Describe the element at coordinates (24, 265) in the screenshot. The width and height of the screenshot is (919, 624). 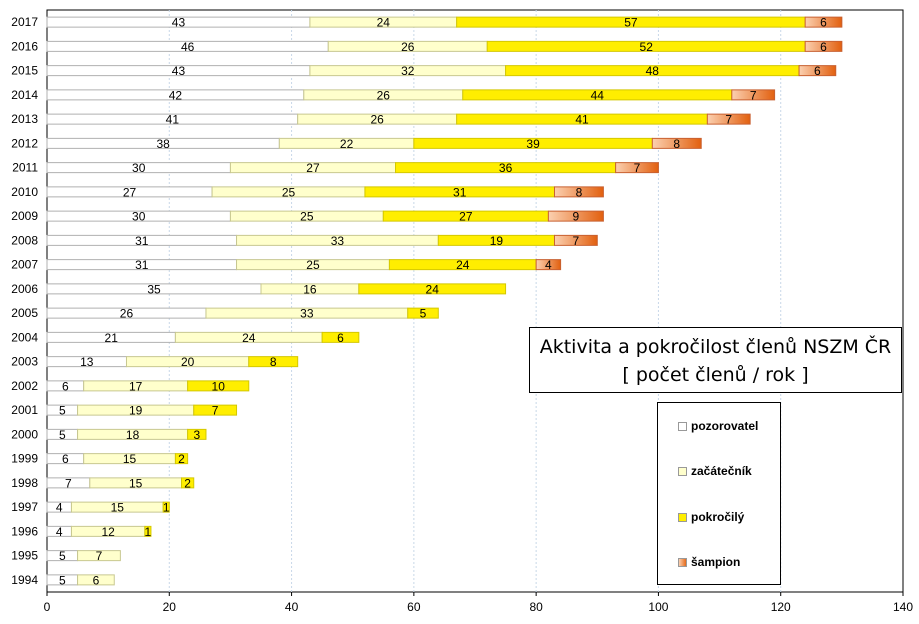
I see `y-tick-label: 2007` at that location.